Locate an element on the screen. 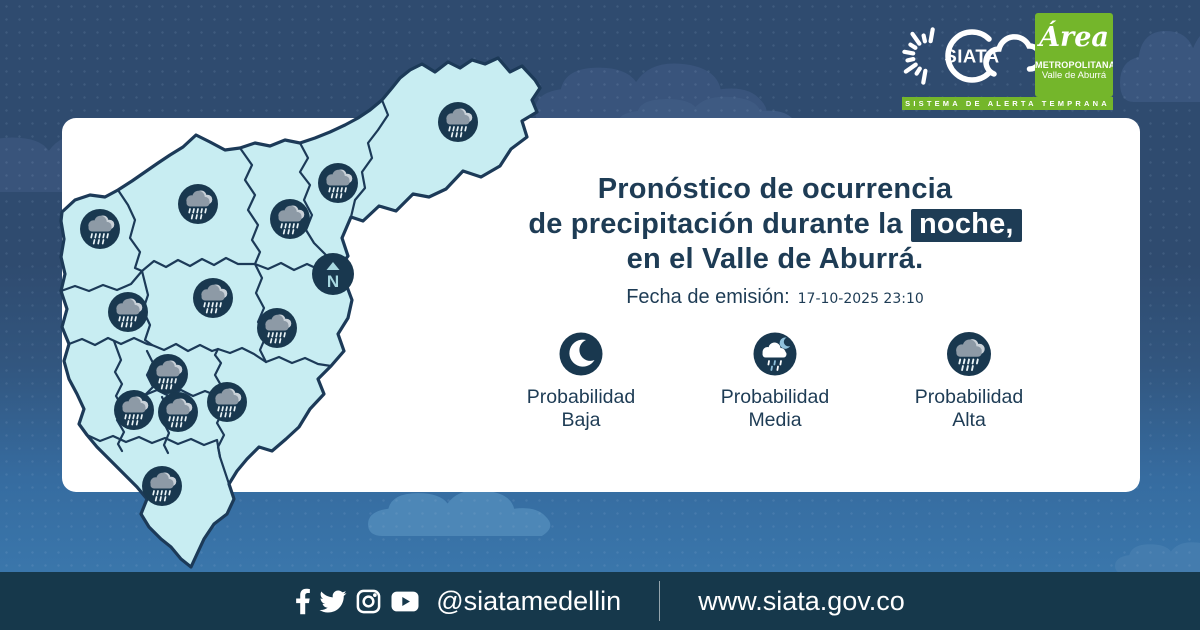 The width and height of the screenshot is (1200, 630). emission-label: Fecha de emisión: is located at coordinates (708, 297).